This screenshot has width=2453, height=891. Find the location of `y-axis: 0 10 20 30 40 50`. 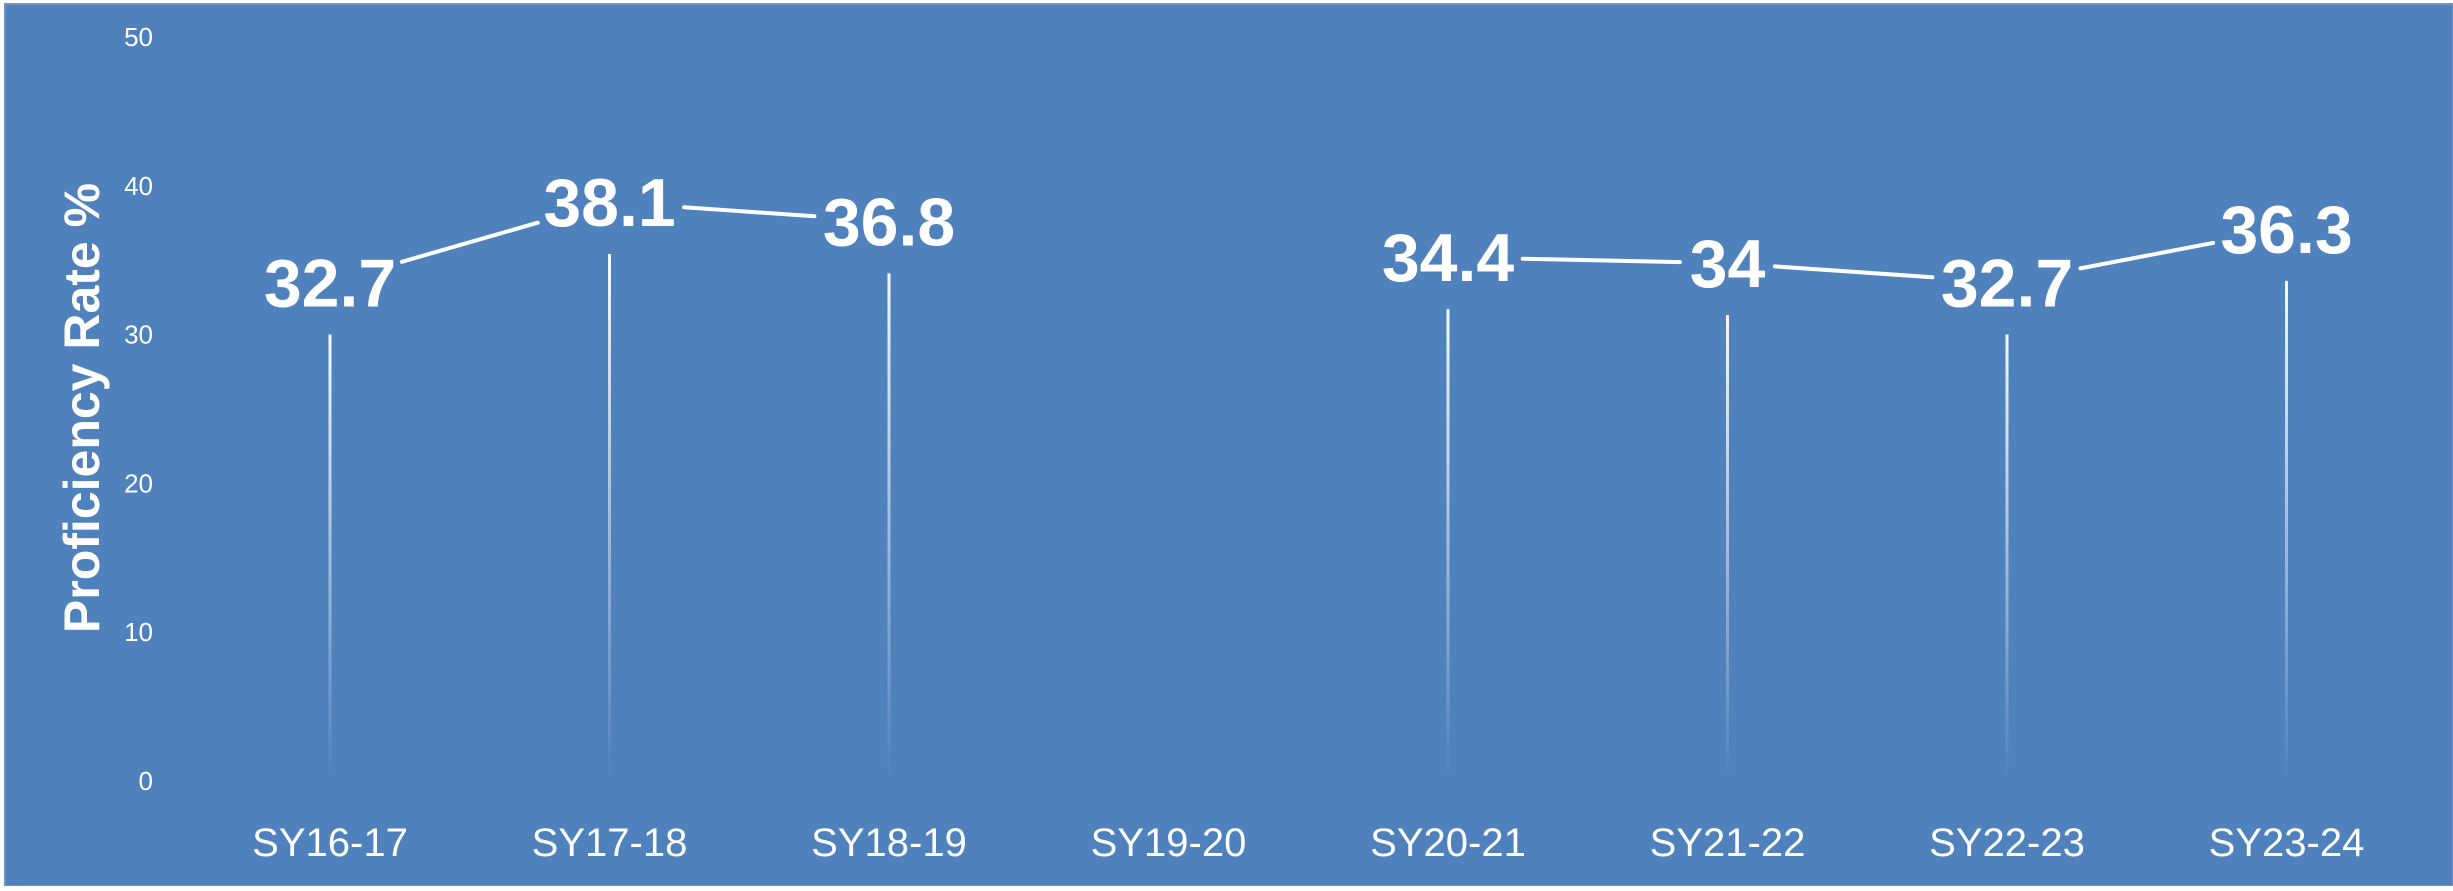

y-axis: 0 10 20 30 40 50 is located at coordinates (138, 409).